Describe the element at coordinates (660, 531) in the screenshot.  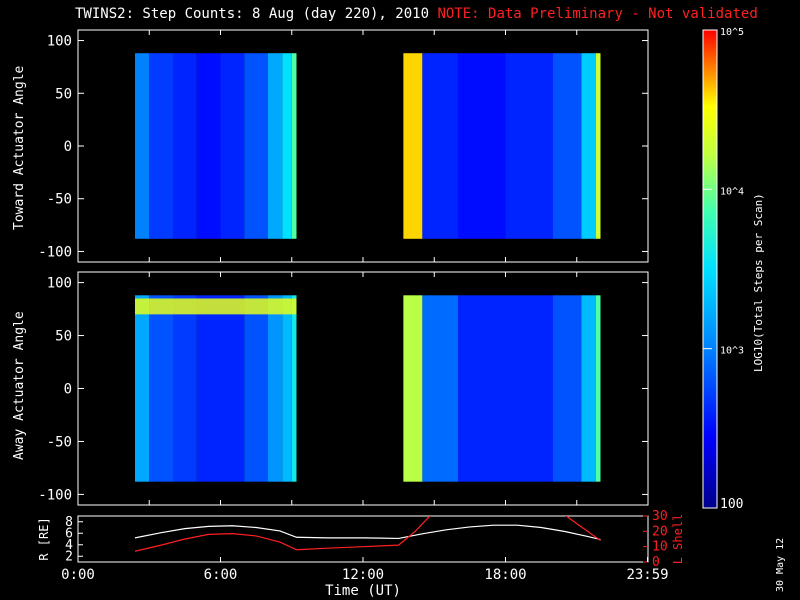
I see `y-tick-label-right: 20` at that location.